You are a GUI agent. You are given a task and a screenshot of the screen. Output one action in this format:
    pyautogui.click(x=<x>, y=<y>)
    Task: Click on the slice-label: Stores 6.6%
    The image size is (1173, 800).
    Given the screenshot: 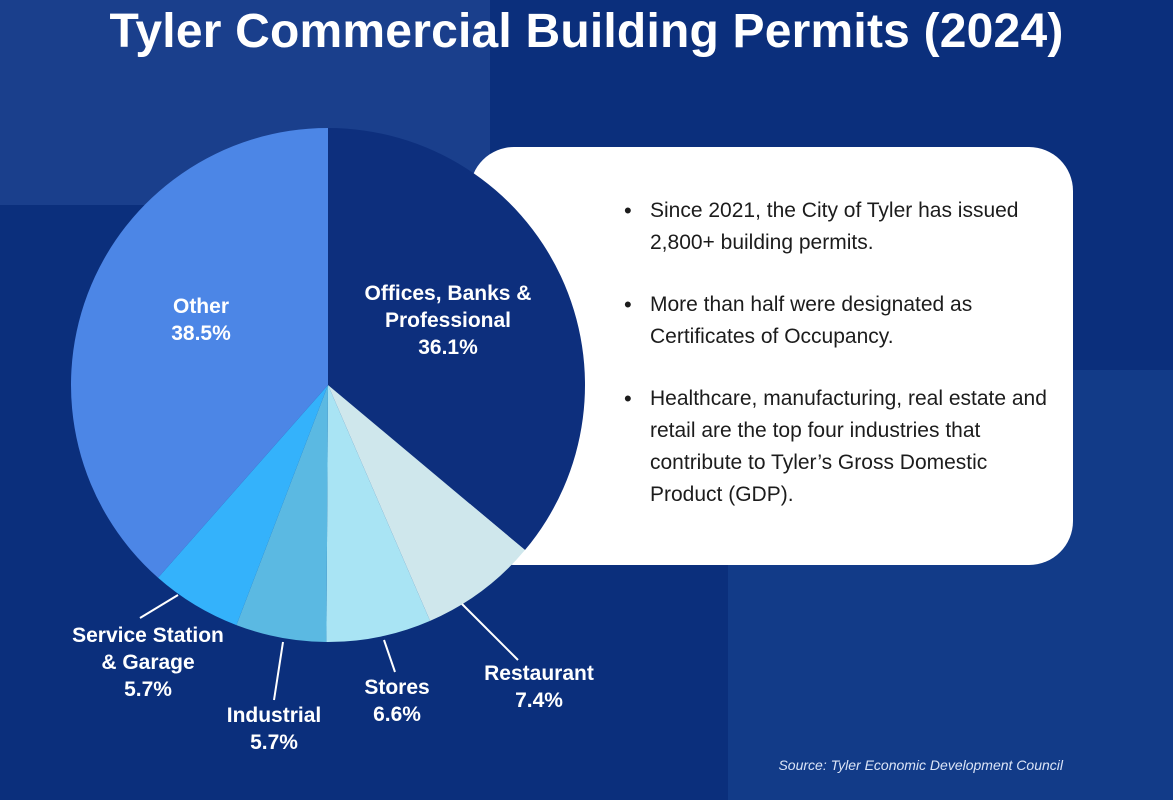 What is the action you would take?
    pyautogui.click(x=396, y=701)
    